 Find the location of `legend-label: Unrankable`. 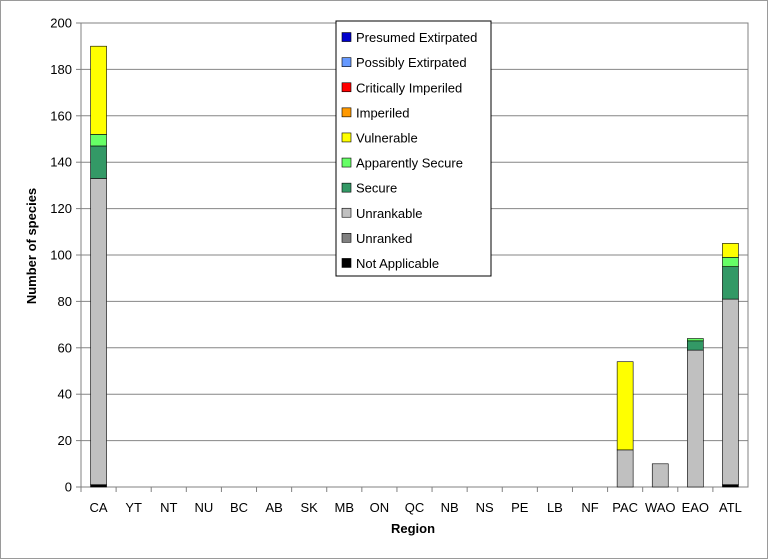

legend-label: Unrankable is located at coordinates (389, 213).